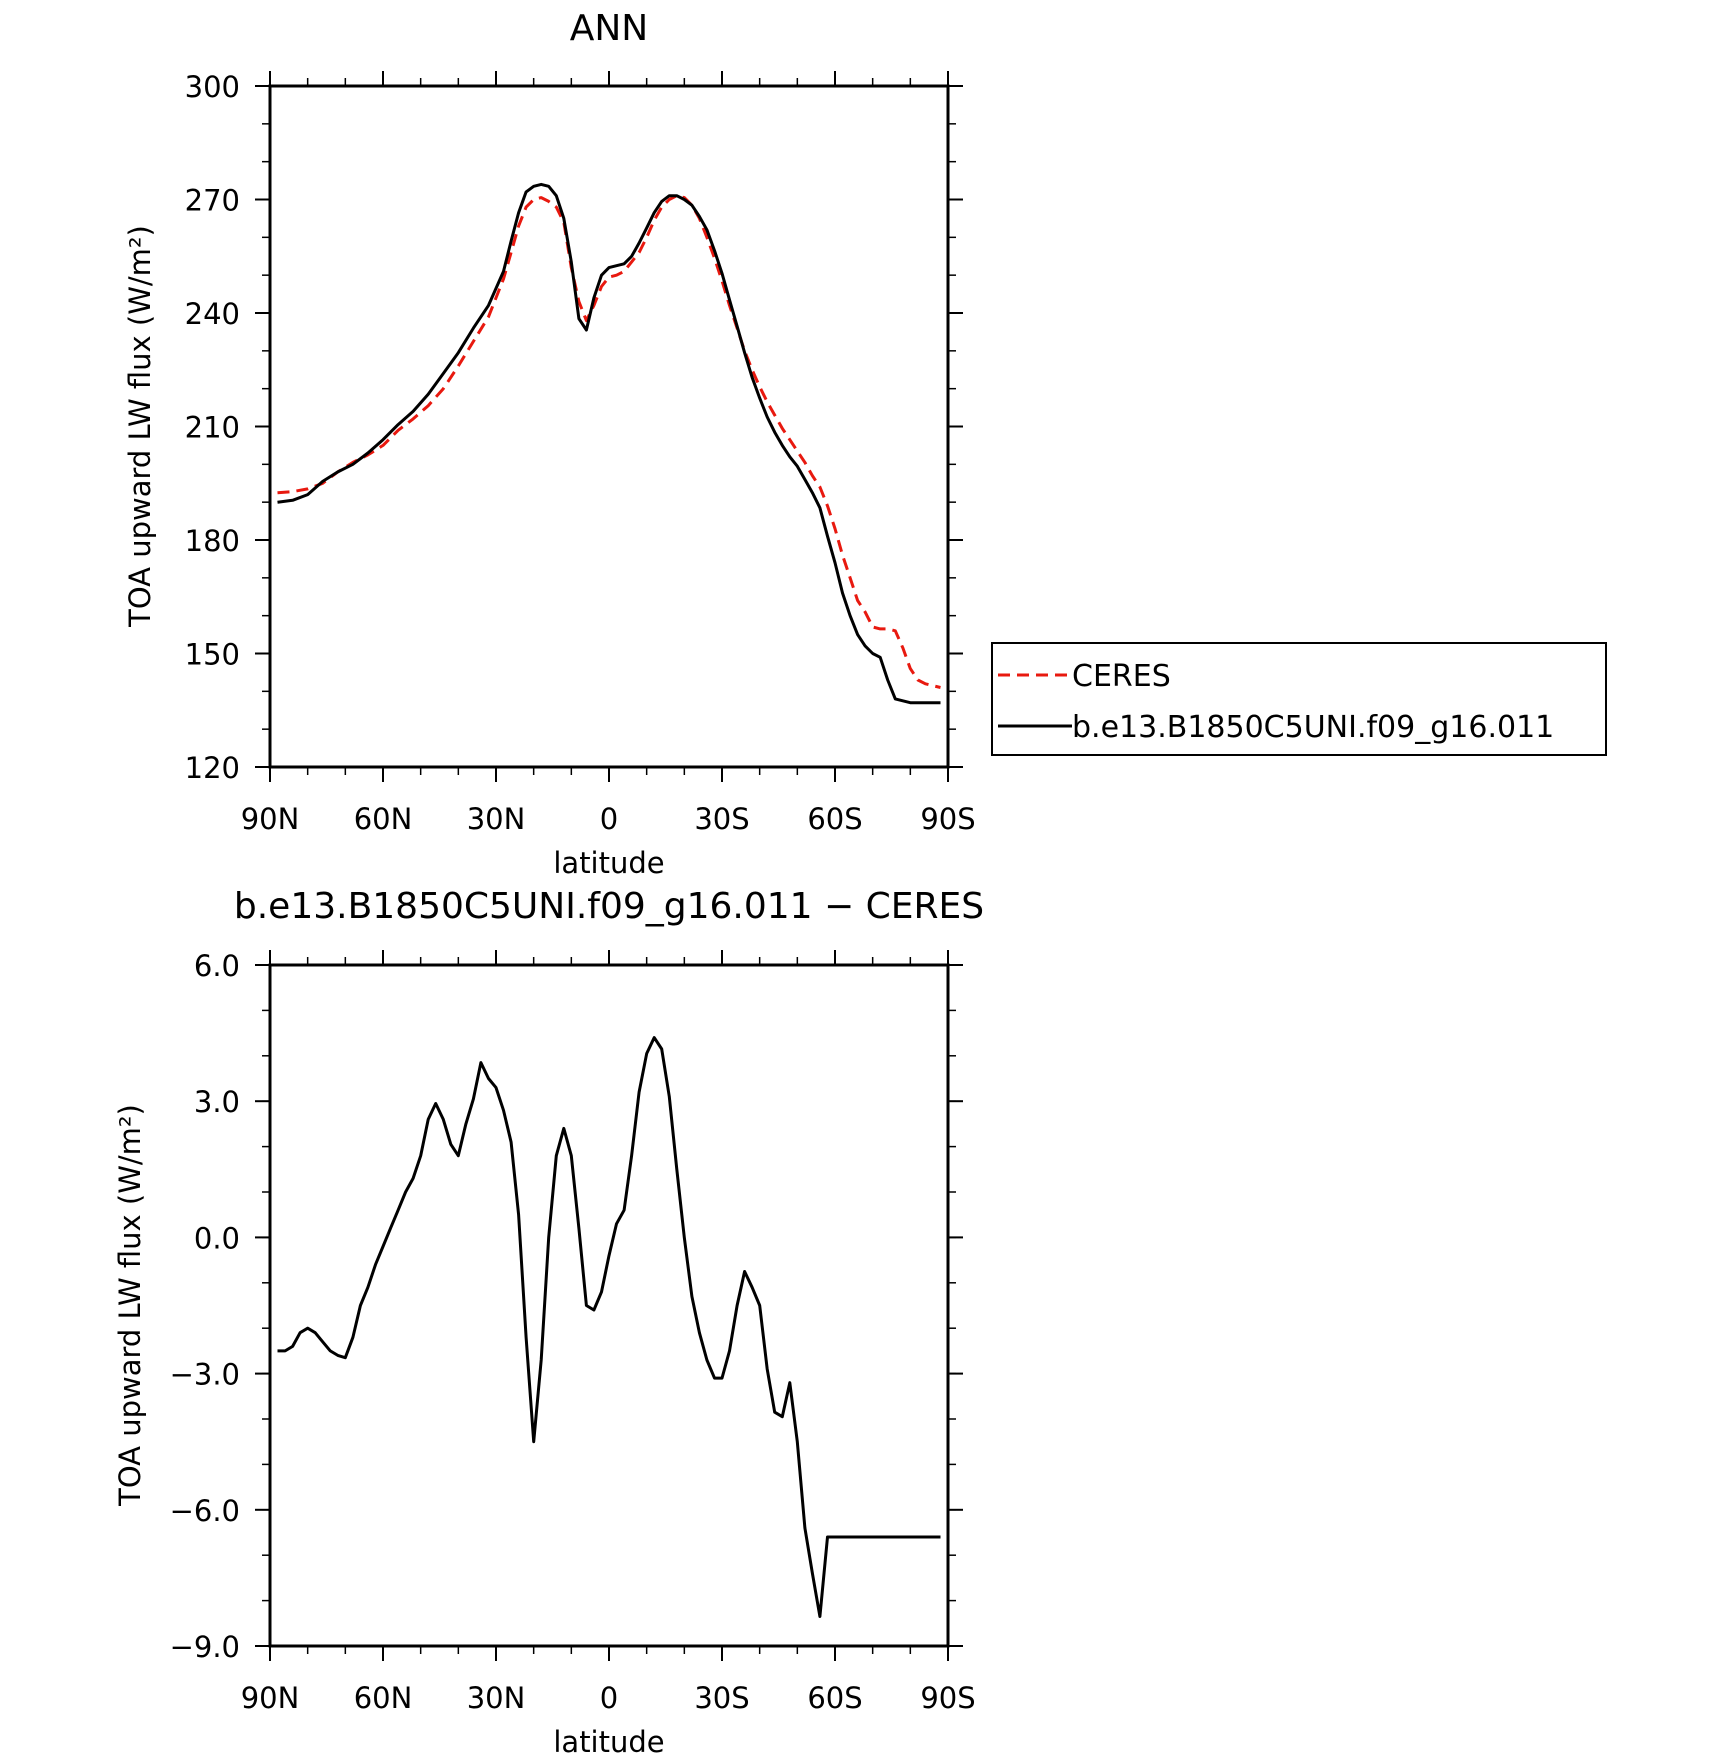 This screenshot has width=1710, height=1756. I want to click on bottom-x-axis-title: latitude, so click(608, 1740).